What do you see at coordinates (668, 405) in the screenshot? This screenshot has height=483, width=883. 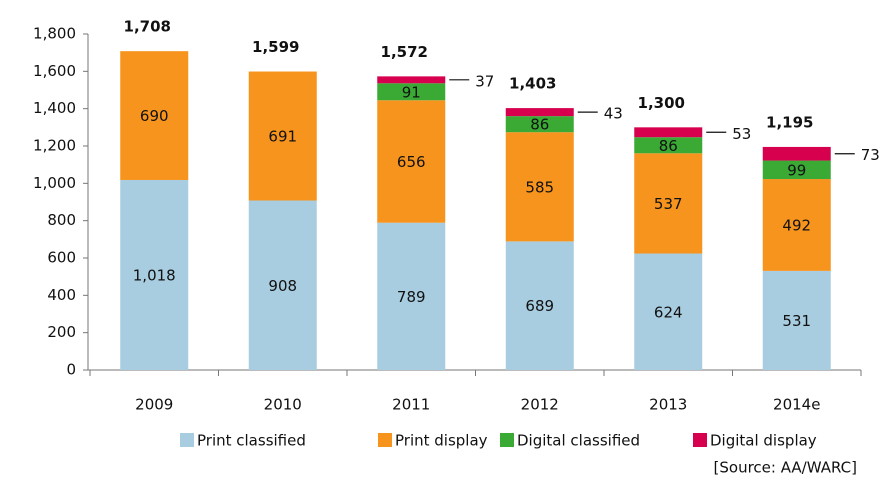 I see `x-tick-label: 2013` at bounding box center [668, 405].